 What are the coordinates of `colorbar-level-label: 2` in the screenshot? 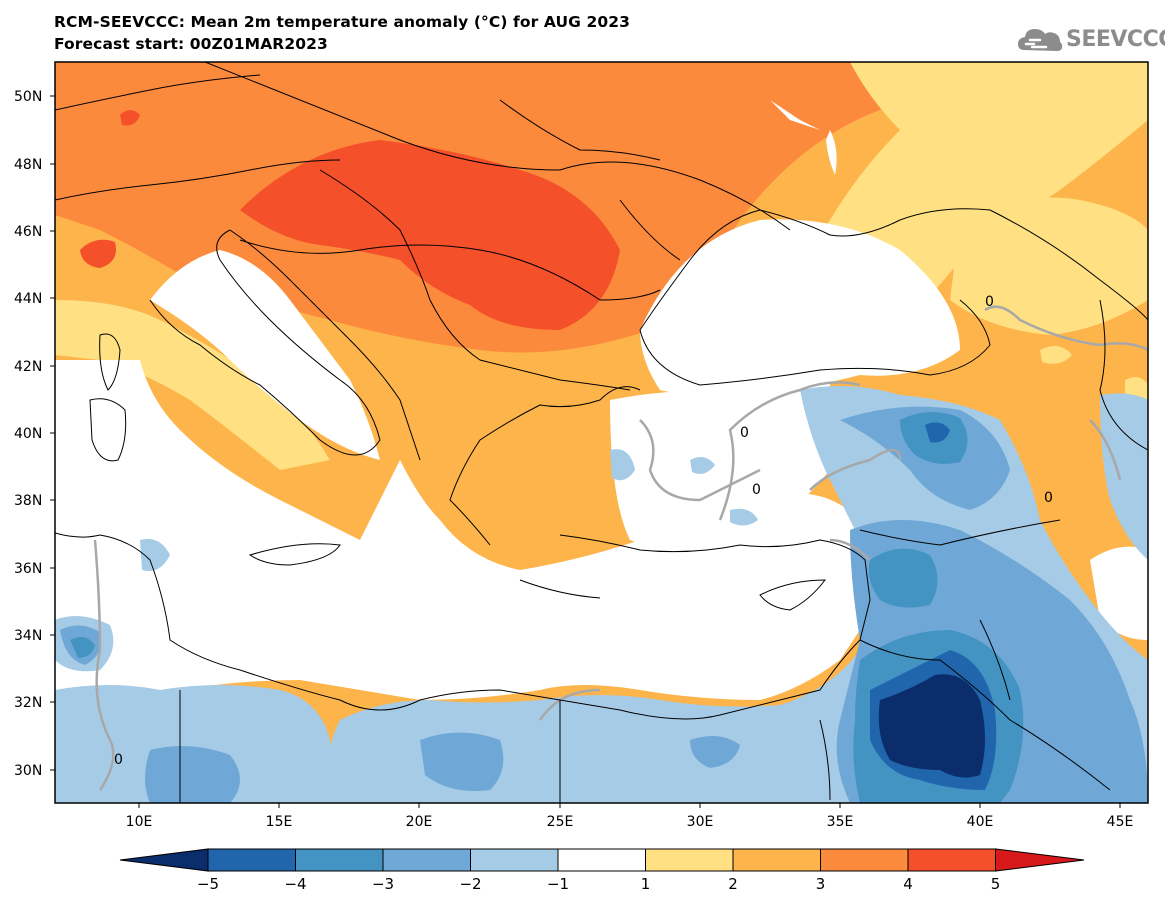 It's located at (733, 884).